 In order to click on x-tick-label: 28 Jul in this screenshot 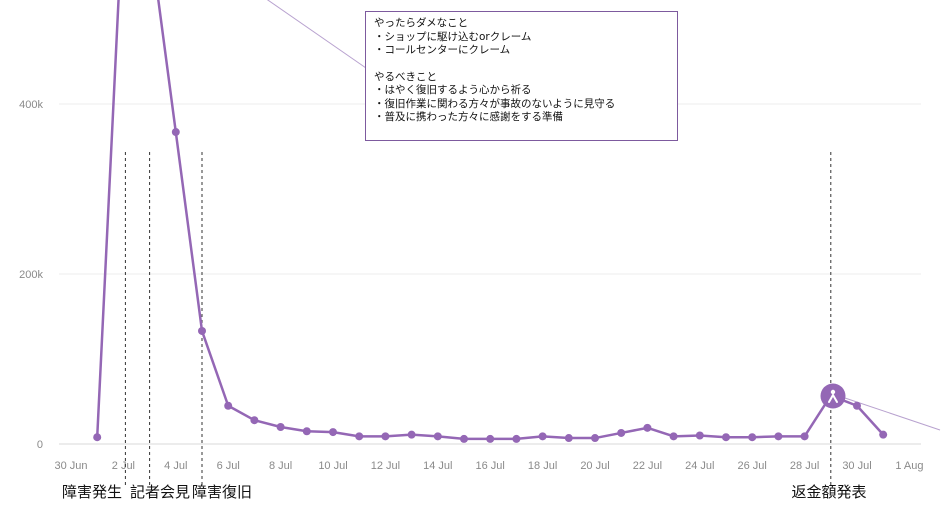, I will do `click(804, 466)`.